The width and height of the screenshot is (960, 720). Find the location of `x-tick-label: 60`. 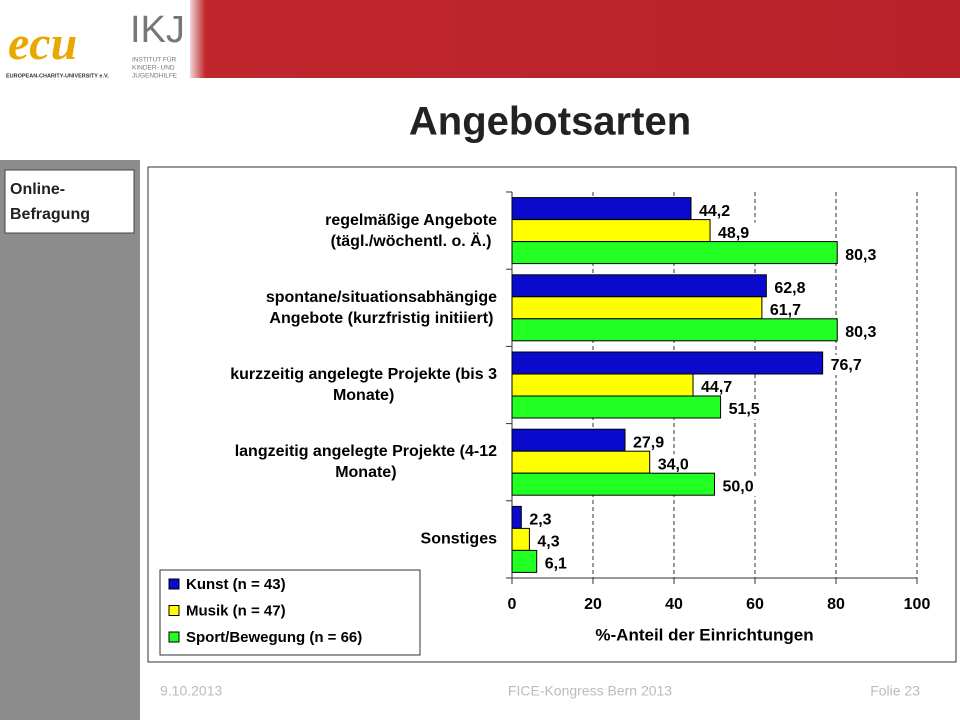

x-tick-label: 60 is located at coordinates (755, 604).